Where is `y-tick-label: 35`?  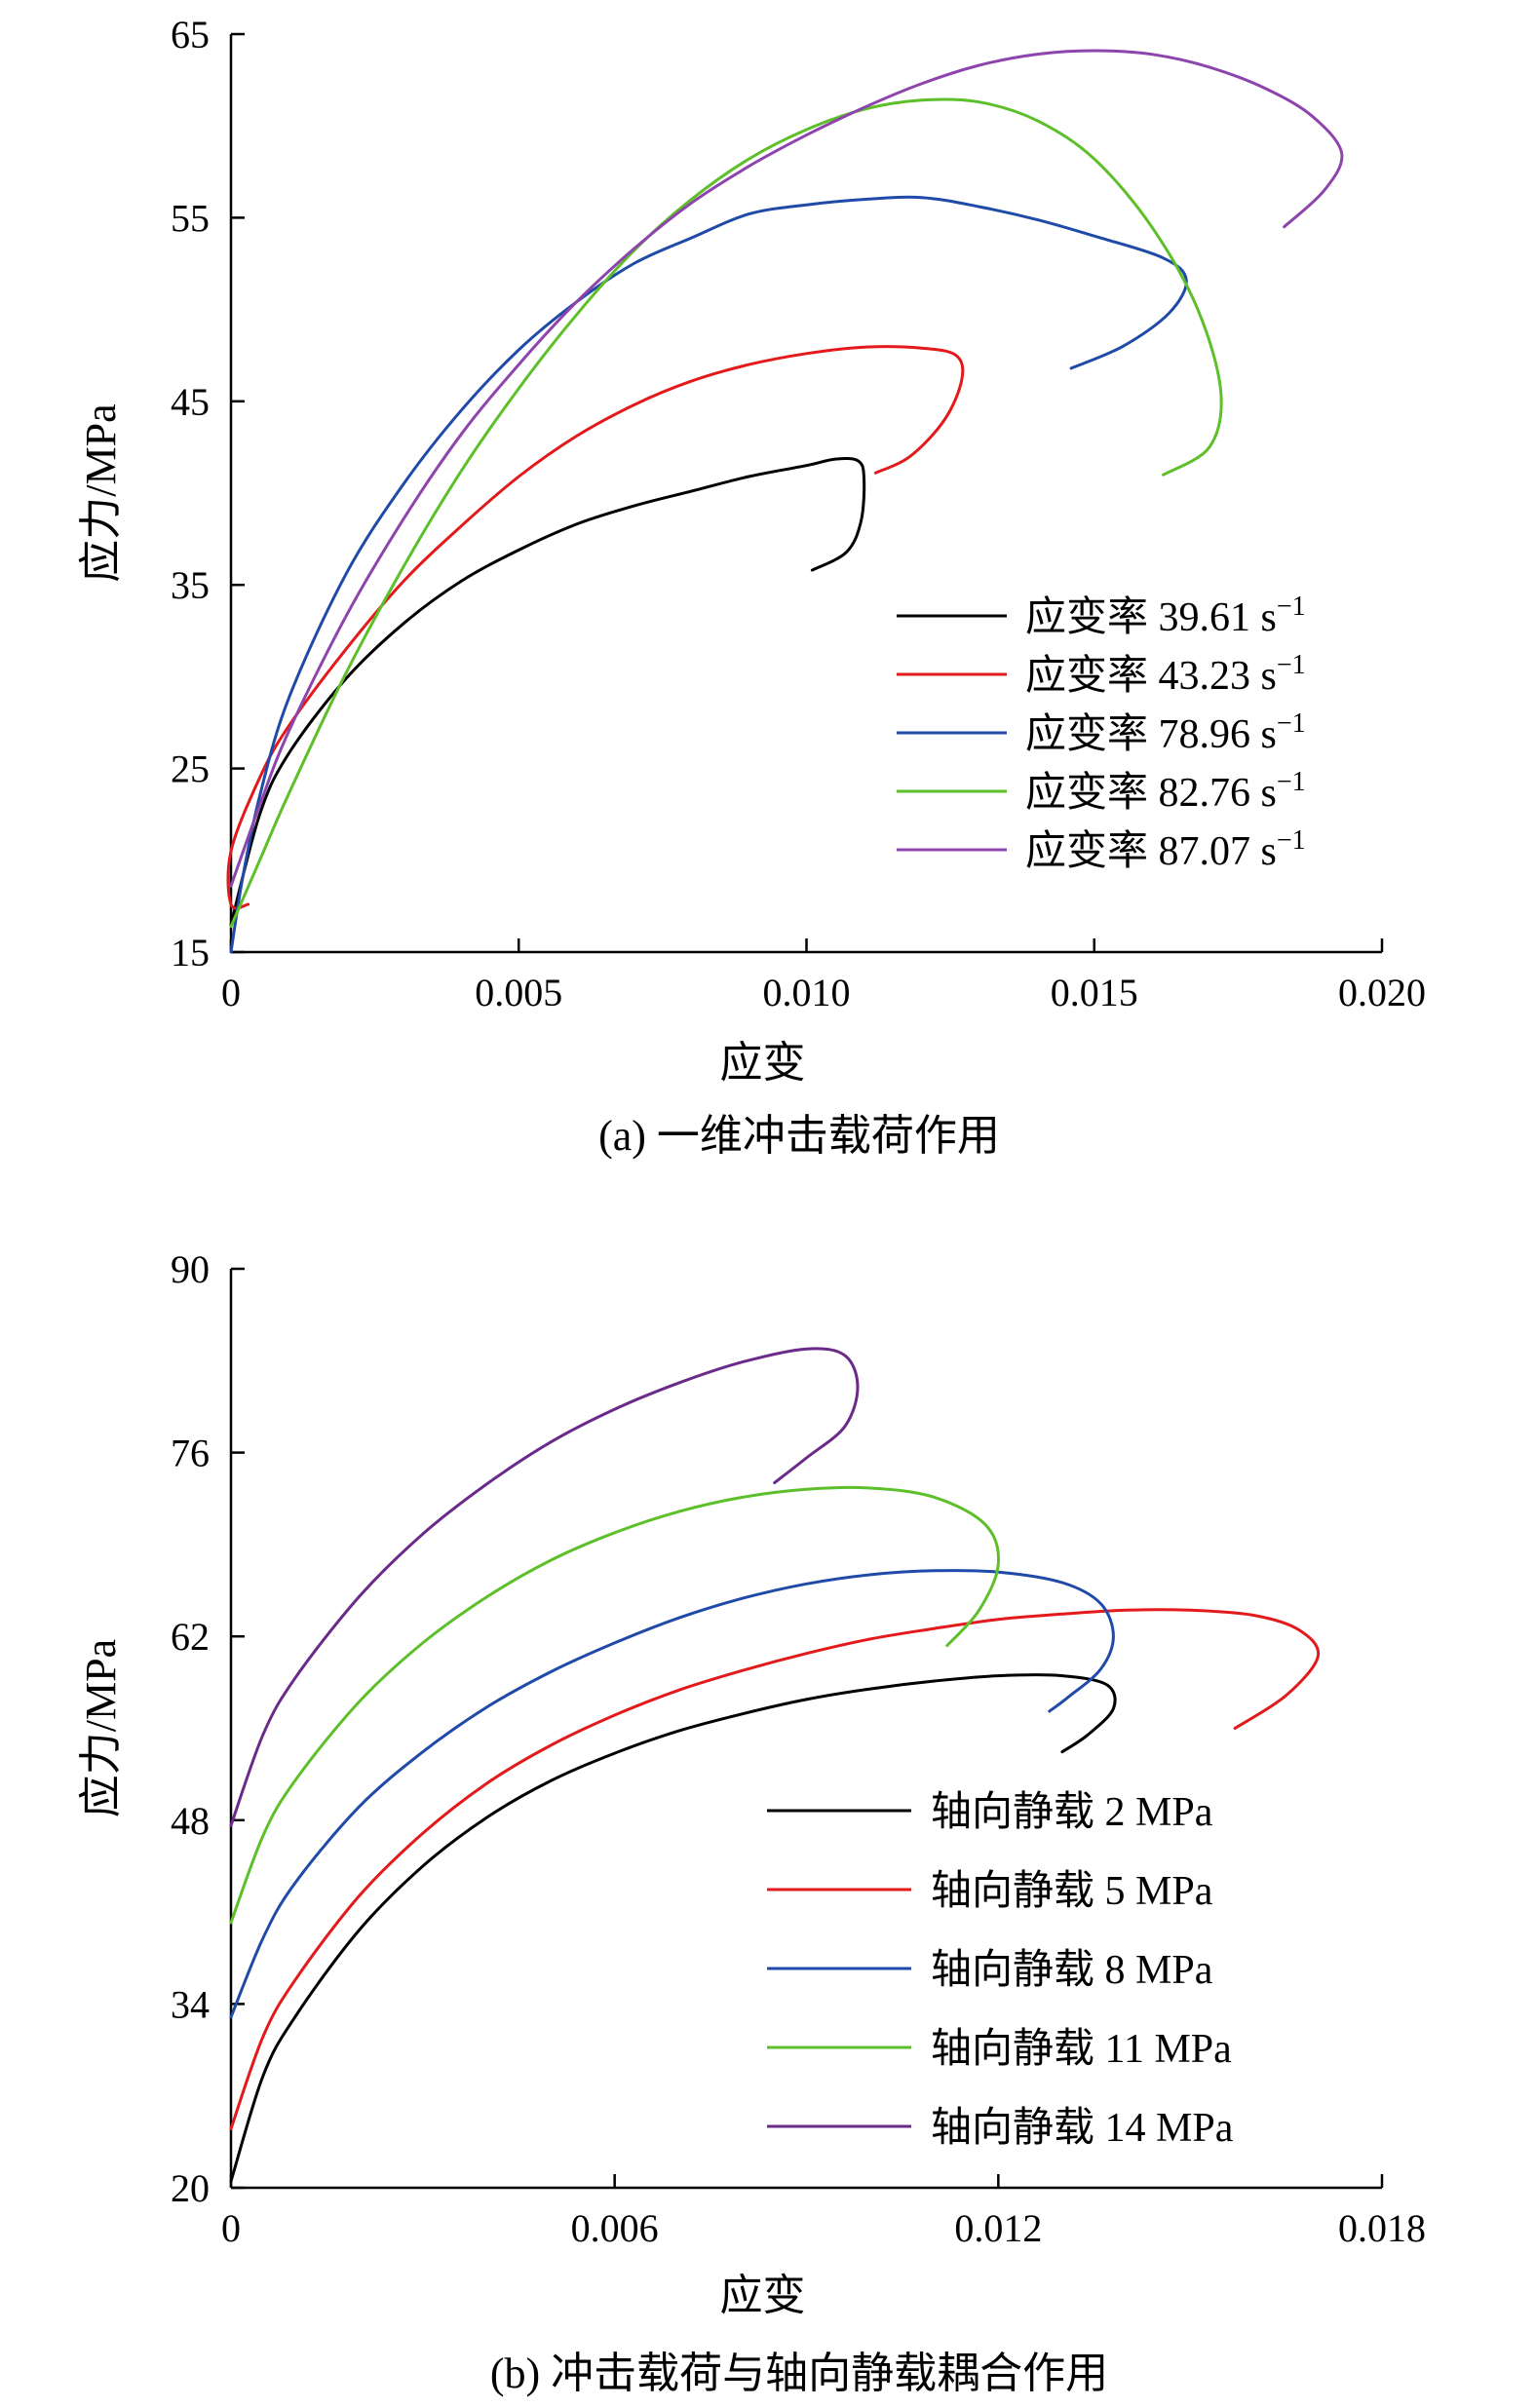 y-tick-label: 35 is located at coordinates (190, 585).